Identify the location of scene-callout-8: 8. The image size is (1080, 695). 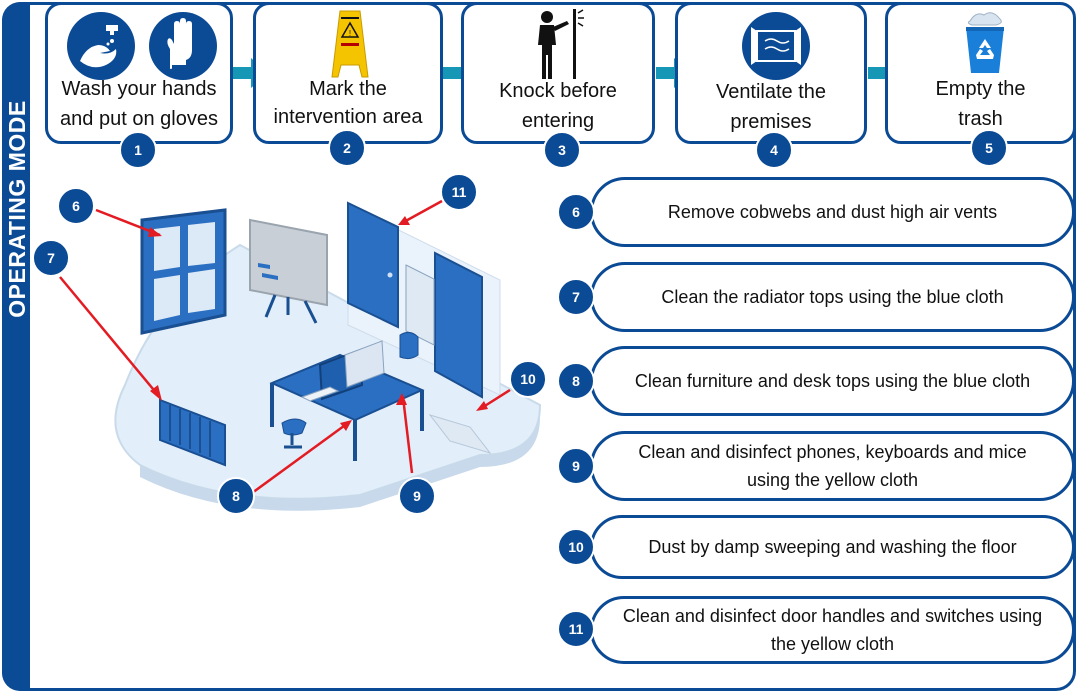
(236, 496).